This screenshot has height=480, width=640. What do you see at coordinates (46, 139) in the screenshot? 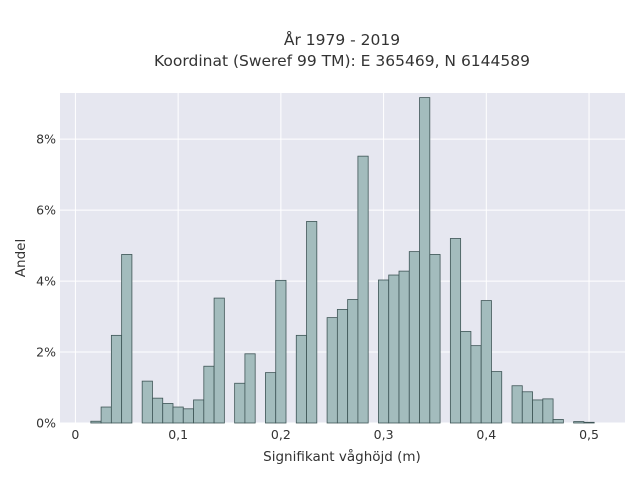
I see `y-tick-label: 8%` at bounding box center [46, 139].